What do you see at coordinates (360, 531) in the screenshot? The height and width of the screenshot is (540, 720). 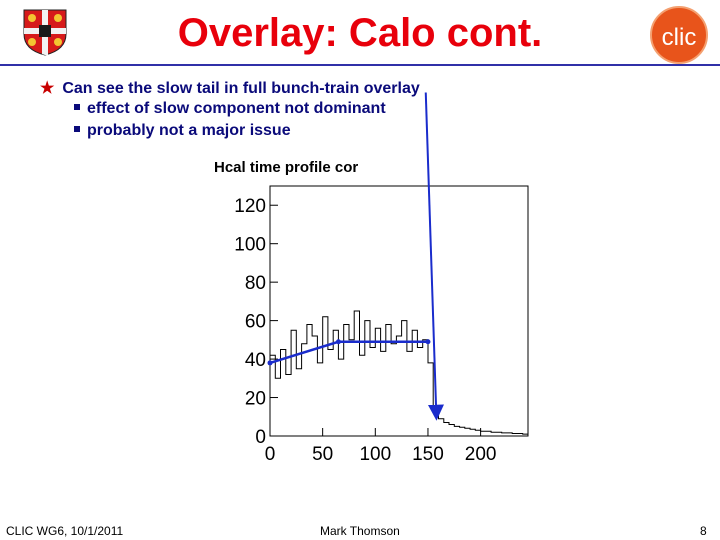 I see `footer-center: Mark Thomson` at bounding box center [360, 531].